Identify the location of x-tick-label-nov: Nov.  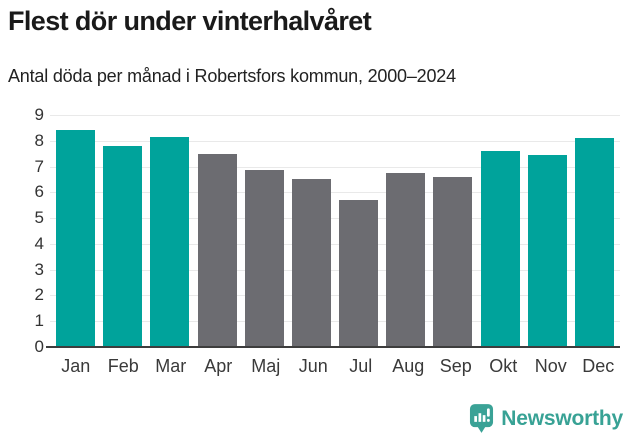
(550, 366).